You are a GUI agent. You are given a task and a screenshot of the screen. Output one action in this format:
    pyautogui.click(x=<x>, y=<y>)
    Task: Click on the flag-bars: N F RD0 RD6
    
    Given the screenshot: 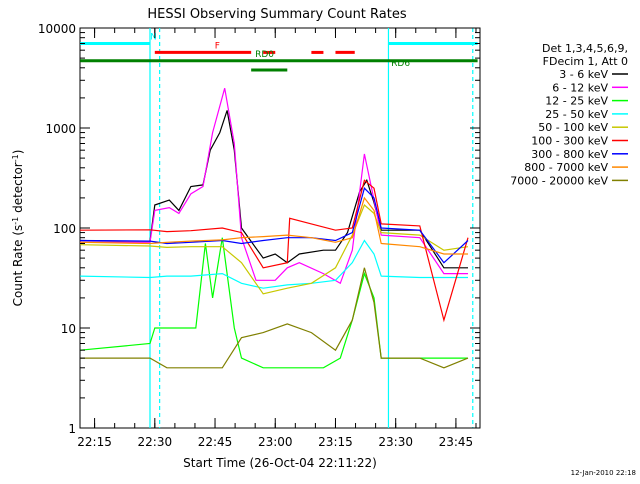 What is the action you would take?
    pyautogui.click(x=279, y=52)
    